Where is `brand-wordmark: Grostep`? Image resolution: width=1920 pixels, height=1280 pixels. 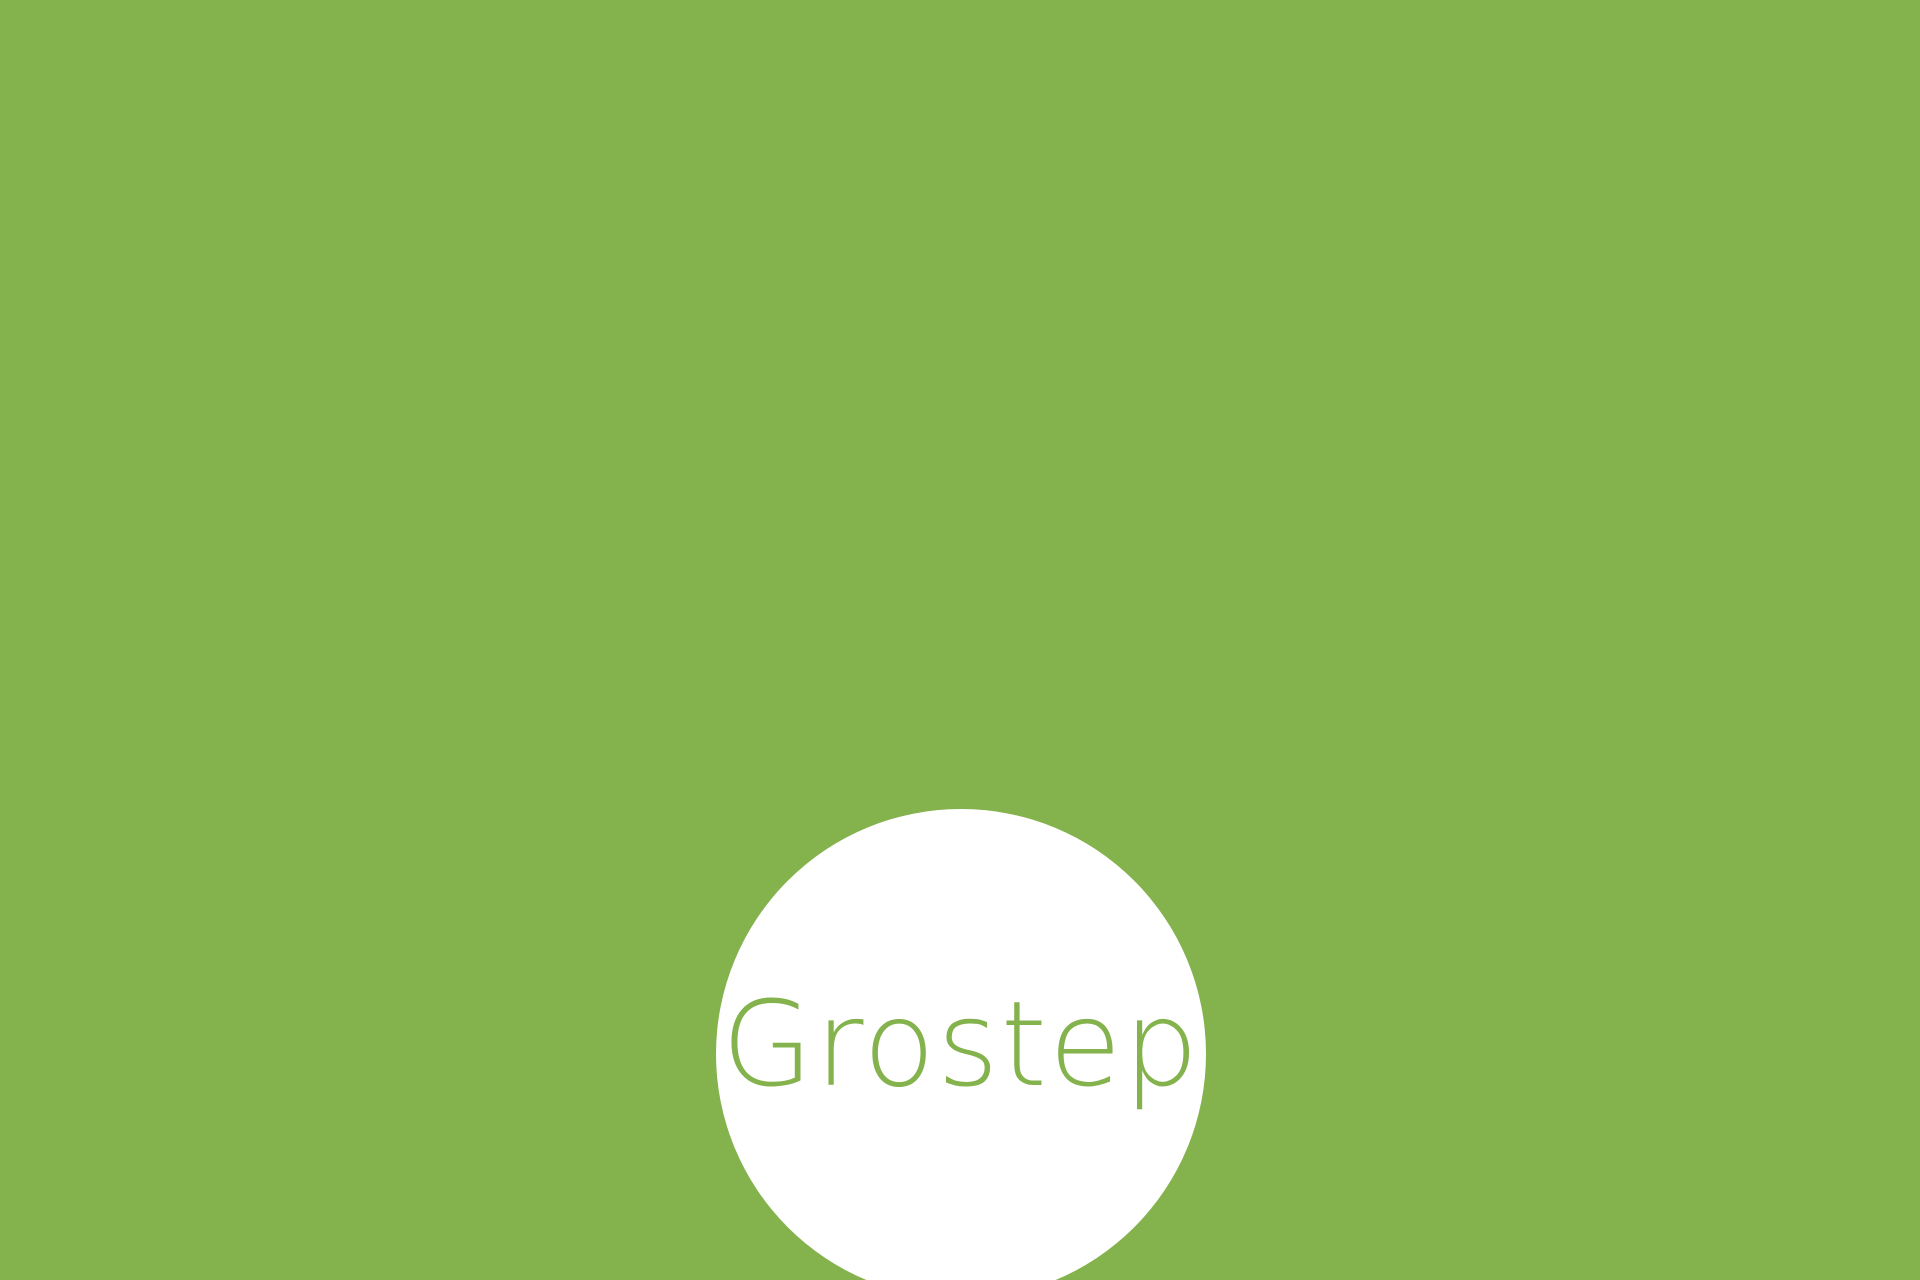 brand-wordmark: Grostep is located at coordinates (961, 1044).